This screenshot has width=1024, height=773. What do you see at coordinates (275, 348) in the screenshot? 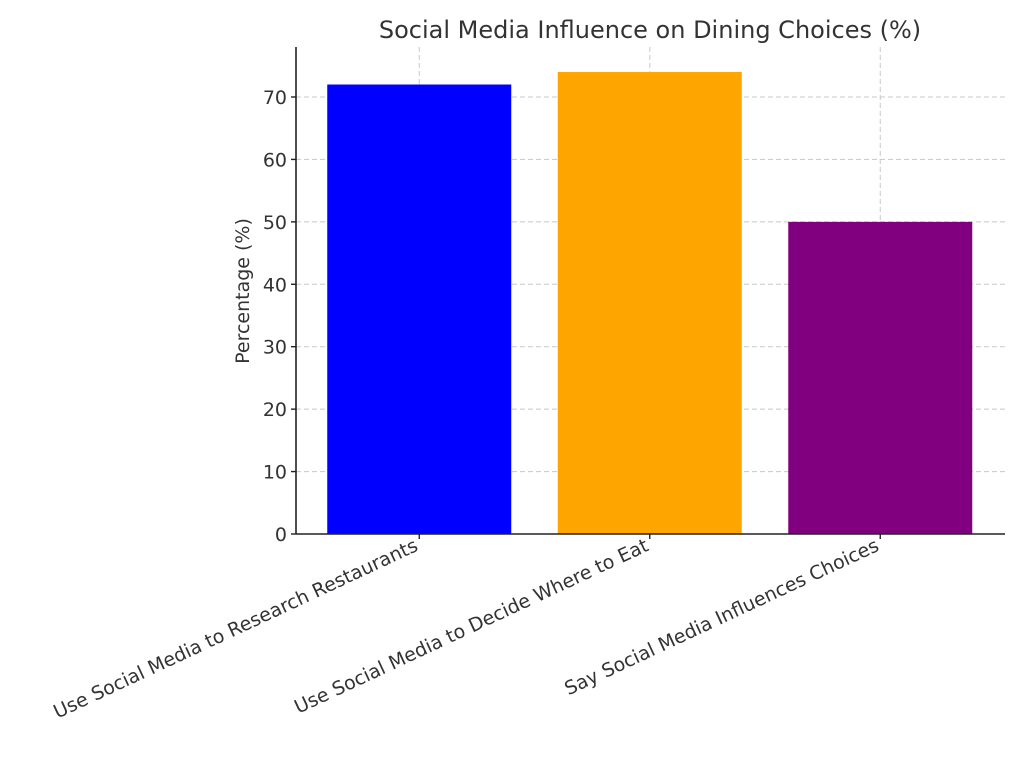
I see `y-tick-label: 30` at bounding box center [275, 348].